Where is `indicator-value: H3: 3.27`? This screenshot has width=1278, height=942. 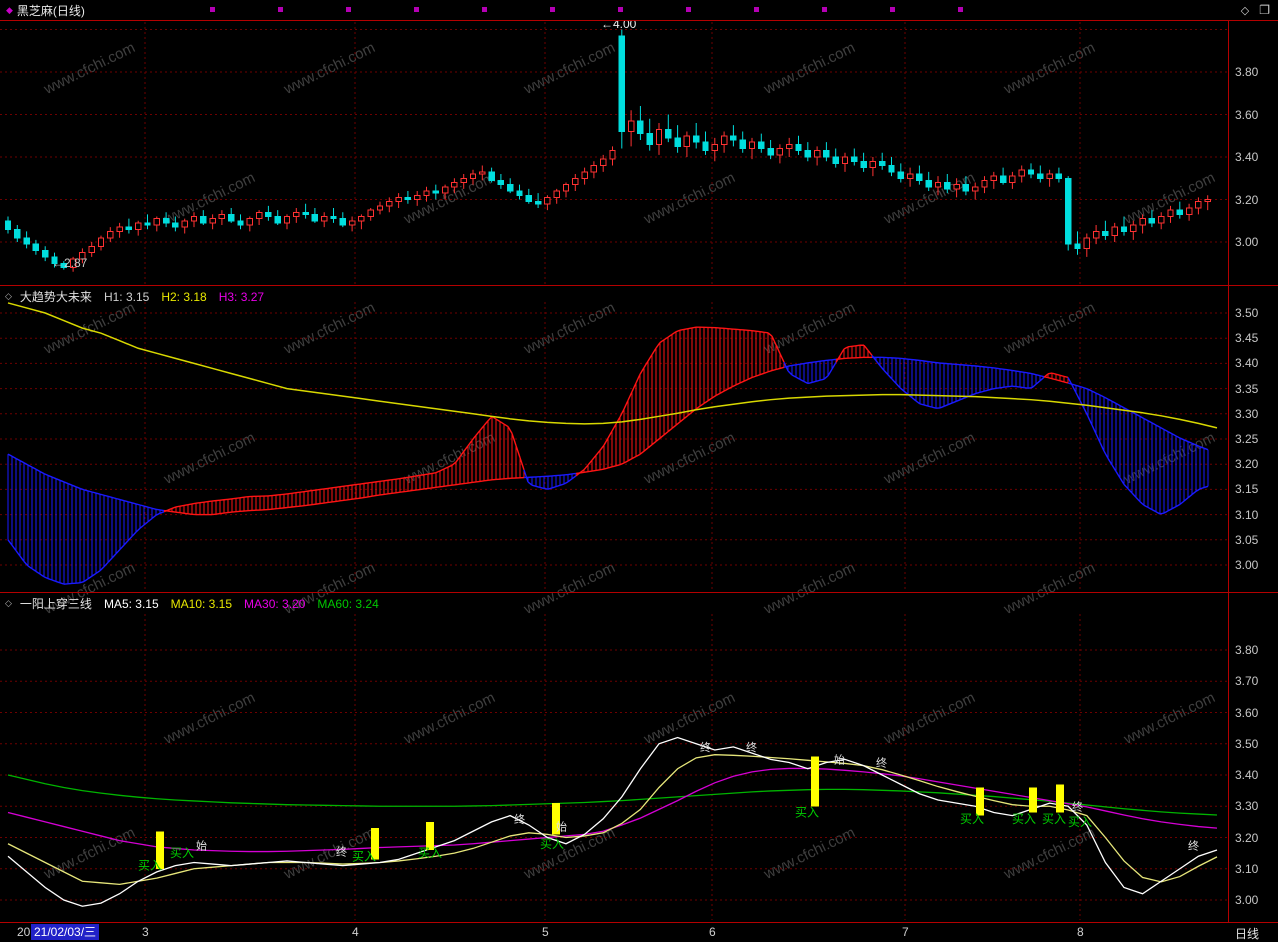 indicator-value: H3: 3.27 is located at coordinates (241, 296).